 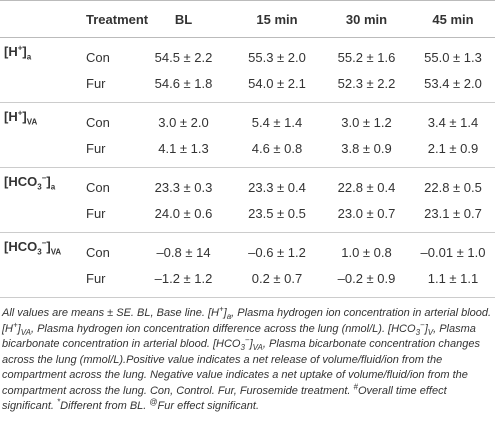 What do you see at coordinates (366, 151) in the screenshot?
I see `value-cell: 3.8 ± 0.9` at bounding box center [366, 151].